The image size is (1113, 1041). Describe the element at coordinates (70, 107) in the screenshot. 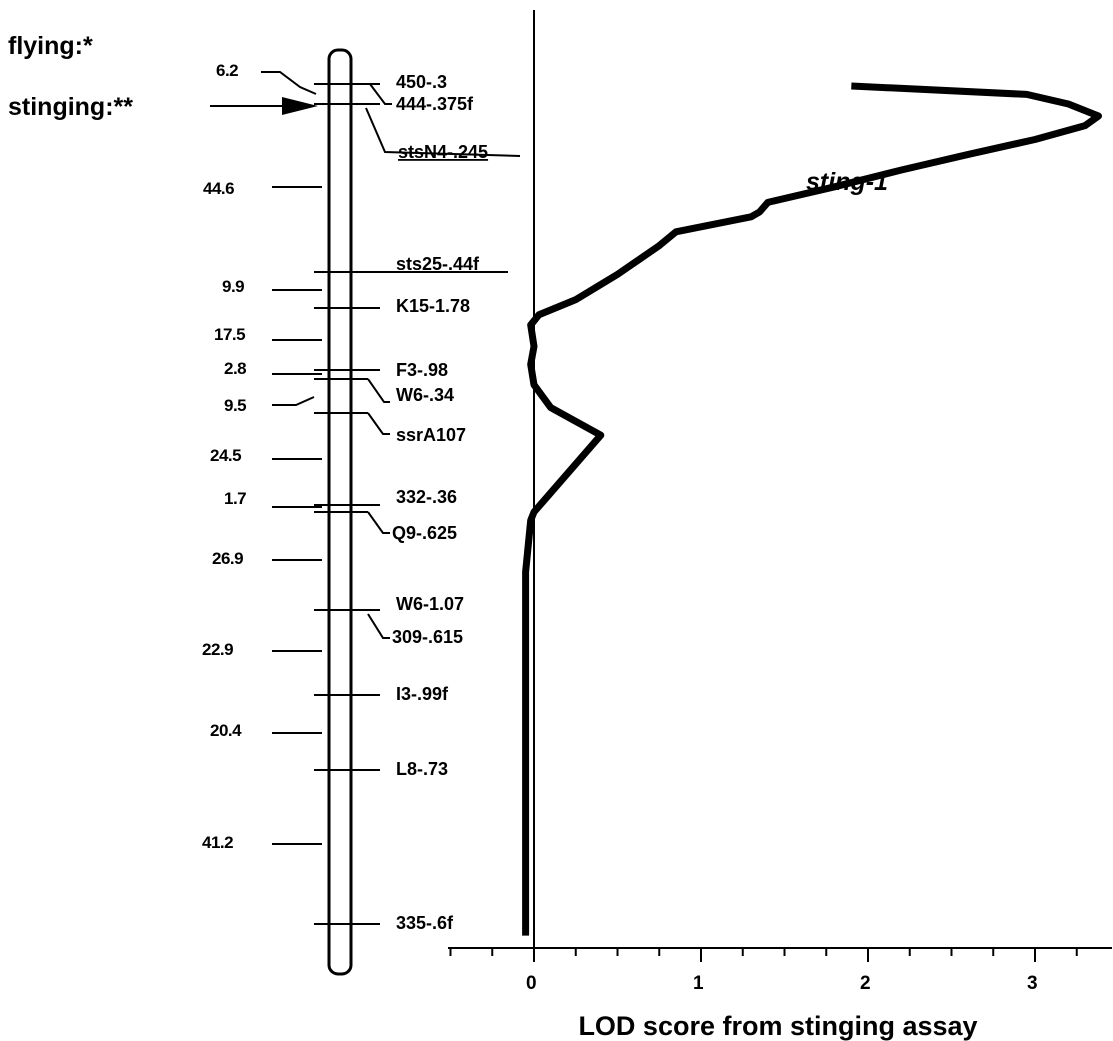

I see `stinging-label: stinging:**` at that location.